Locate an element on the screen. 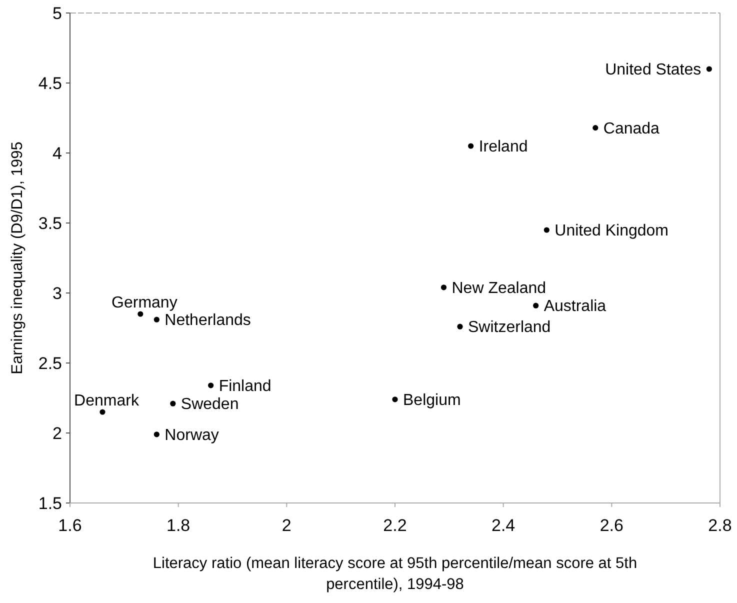 The height and width of the screenshot is (603, 737). x-axis-title: Literacy ratio (mean literacy score at 95th percentile/mean score at 5th percentile), 1994-98 is located at coordinates (395, 574).